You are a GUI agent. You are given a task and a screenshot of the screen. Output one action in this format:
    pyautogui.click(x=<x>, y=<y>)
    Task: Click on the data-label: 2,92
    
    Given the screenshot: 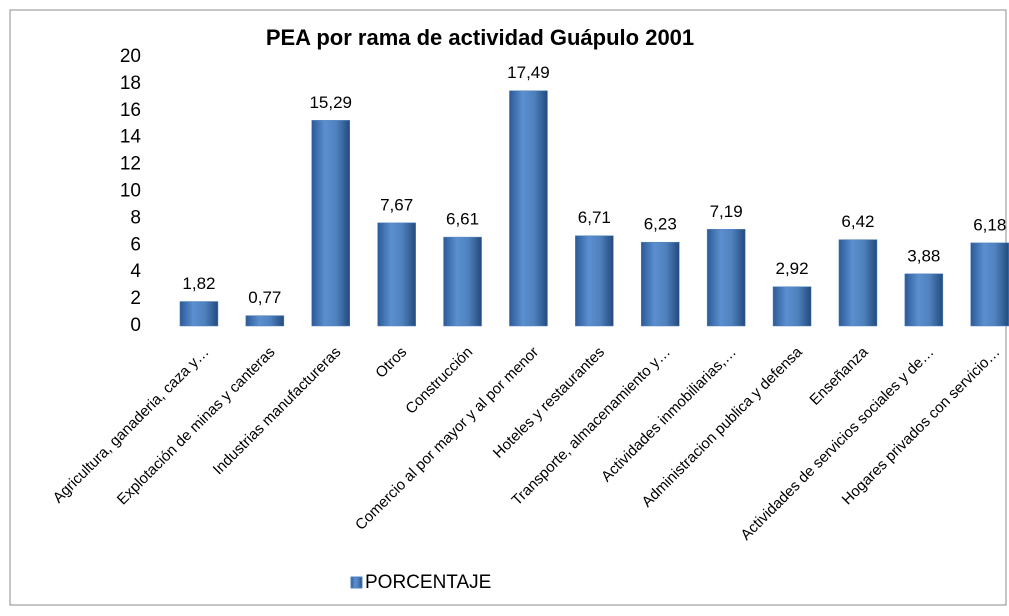 What is the action you would take?
    pyautogui.click(x=792, y=268)
    